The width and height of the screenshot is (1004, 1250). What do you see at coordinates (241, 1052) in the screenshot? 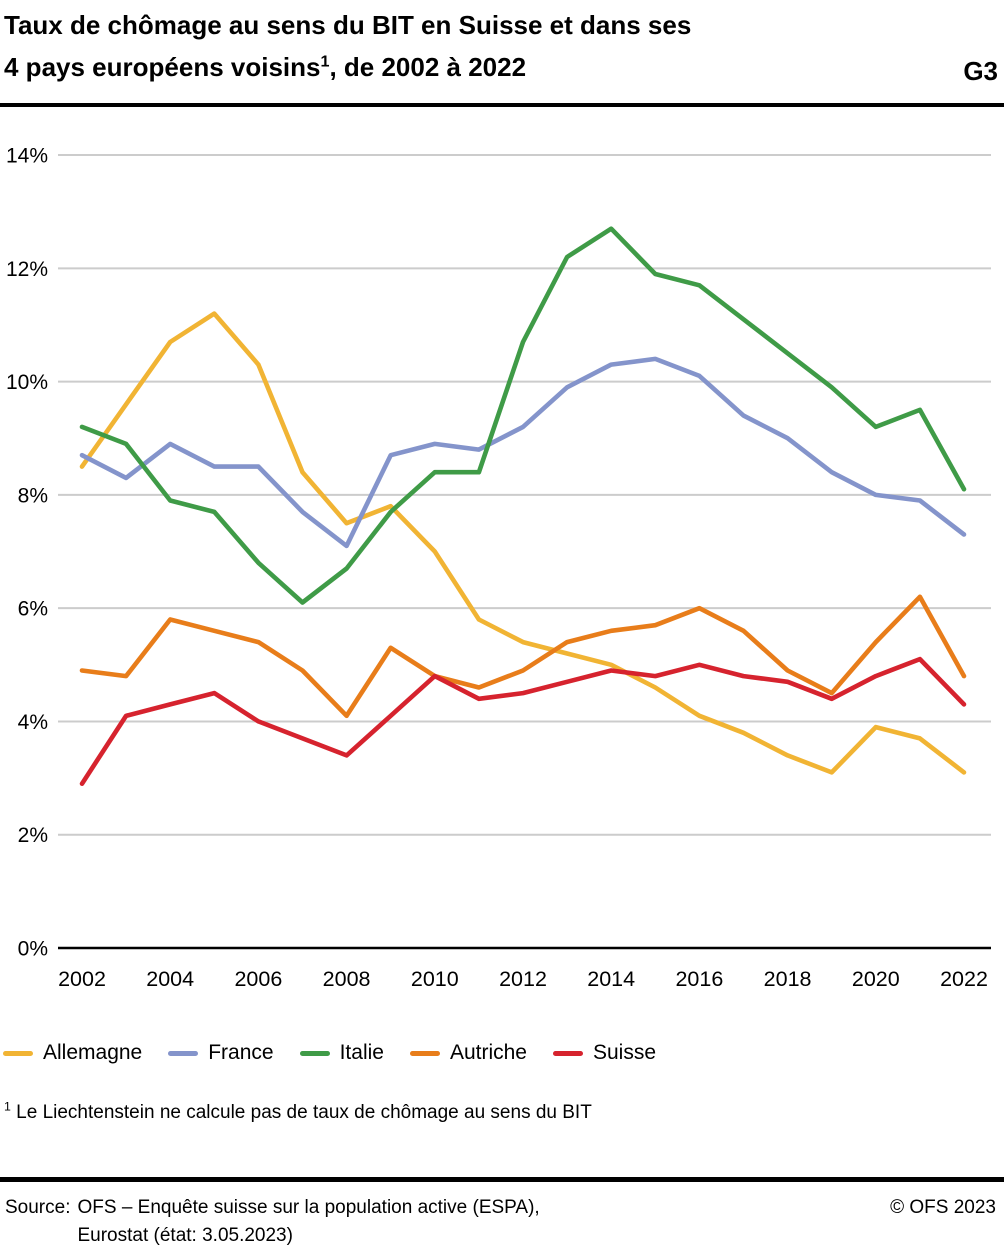
I see `legend-label: France` at bounding box center [241, 1052].